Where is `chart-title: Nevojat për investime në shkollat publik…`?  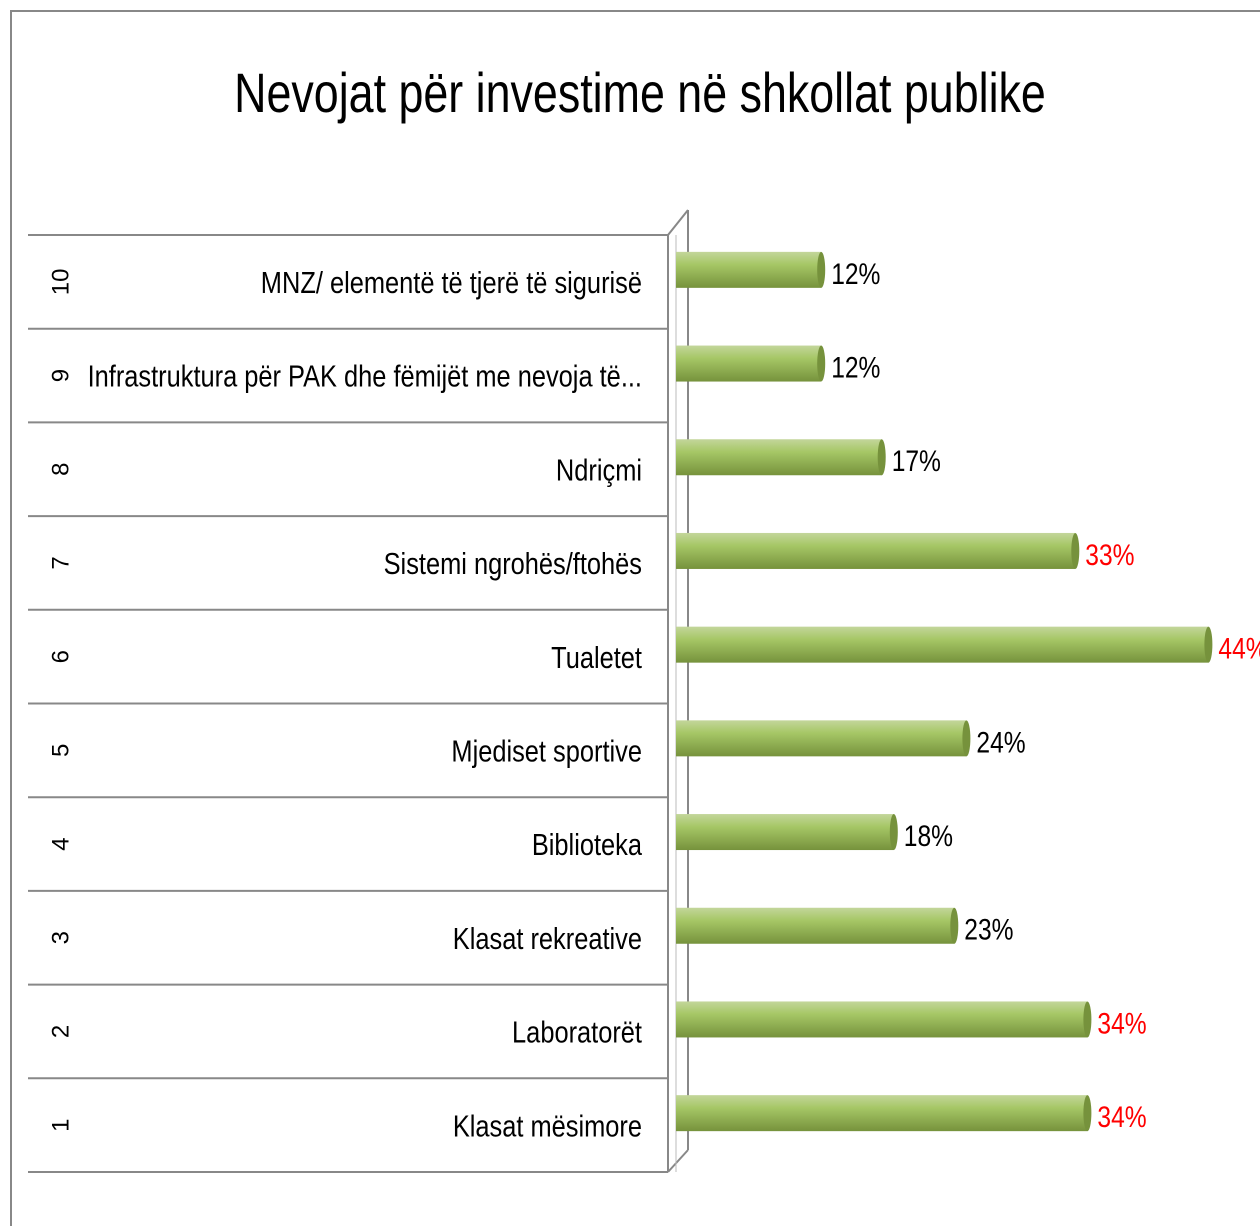
chart-title: Nevojat për investime në shkollat publik… is located at coordinates (640, 92).